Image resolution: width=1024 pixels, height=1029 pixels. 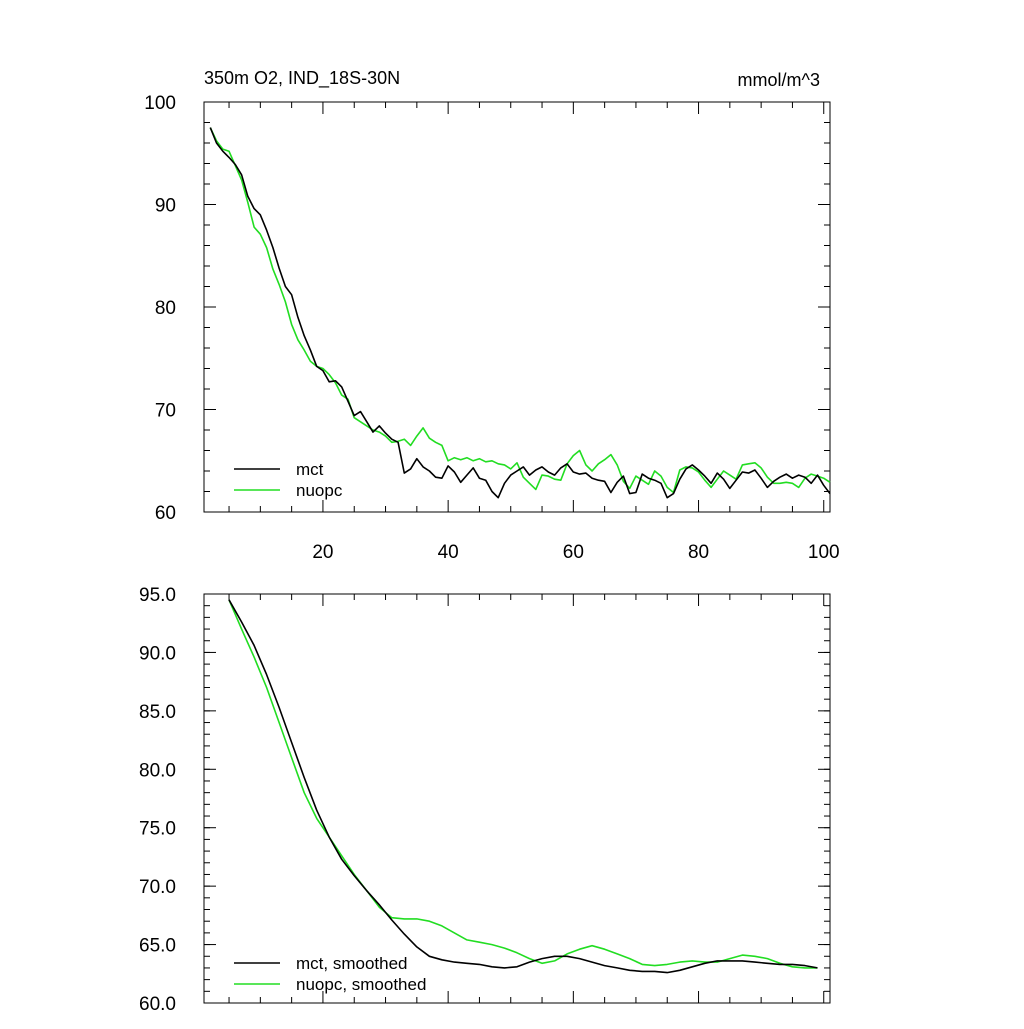 What do you see at coordinates (779, 80) in the screenshot?
I see `units-label: mmol/m^3` at bounding box center [779, 80].